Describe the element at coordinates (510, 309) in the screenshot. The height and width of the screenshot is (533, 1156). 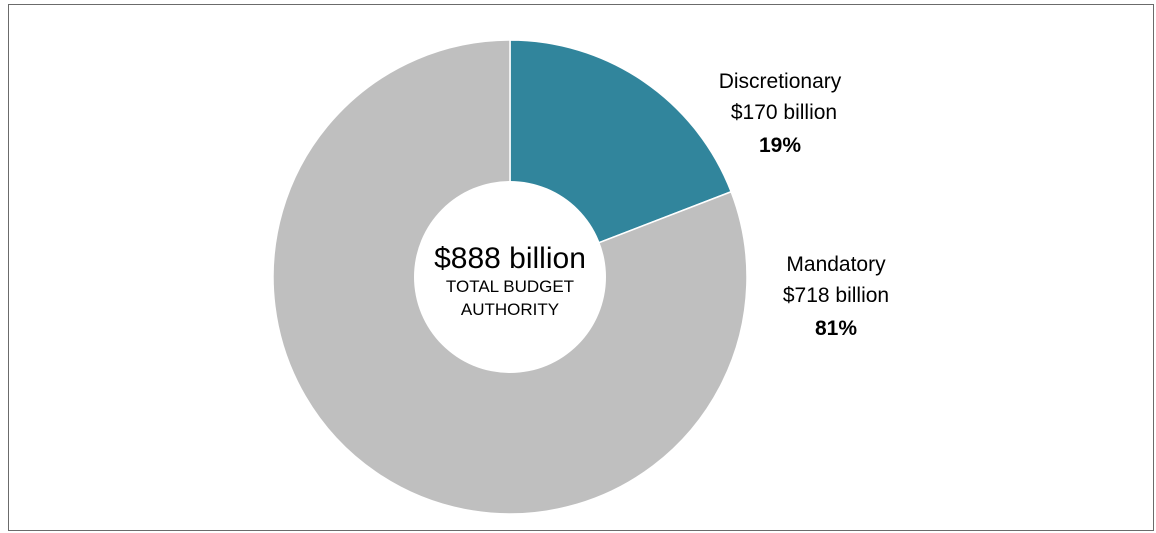
I see `center-label-line2: AUTHORITY` at that location.